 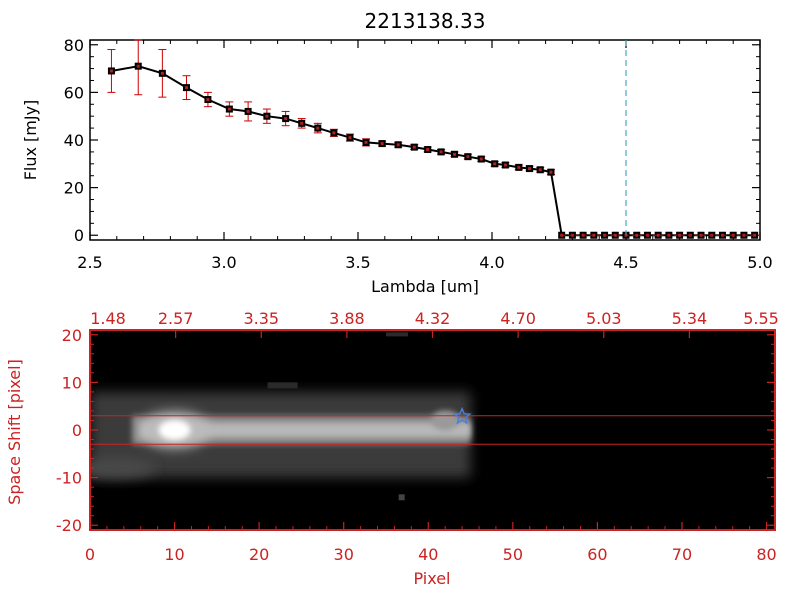 What do you see at coordinates (513, 554) in the screenshot?
I see `pixel-tick-label: 50` at bounding box center [513, 554].